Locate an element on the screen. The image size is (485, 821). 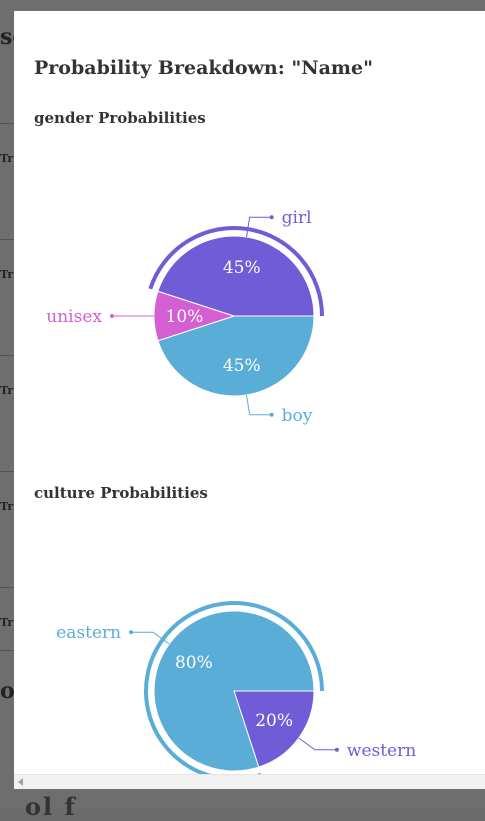
leader-line-boy is located at coordinates (259, 405).